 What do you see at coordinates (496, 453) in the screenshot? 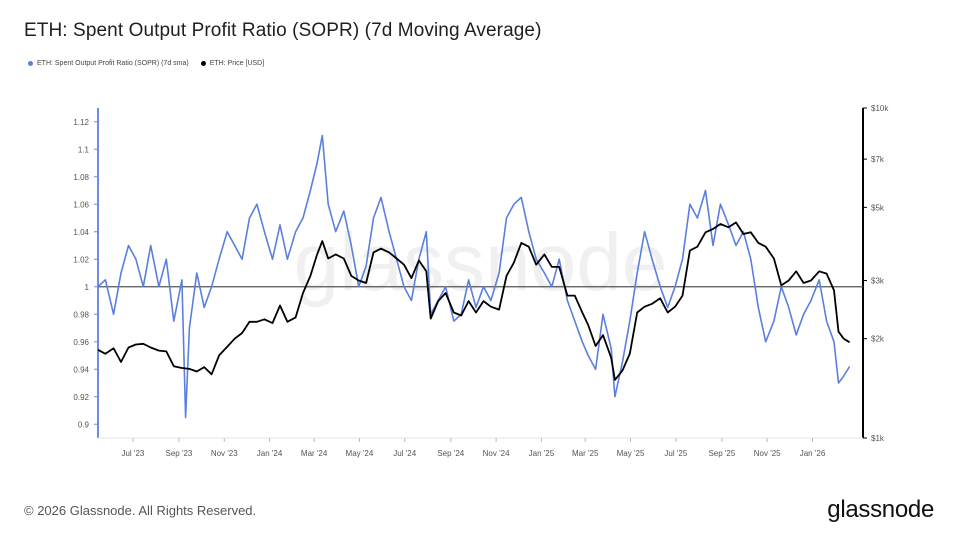
I see `x-tick-label: Nov '24` at bounding box center [496, 453].